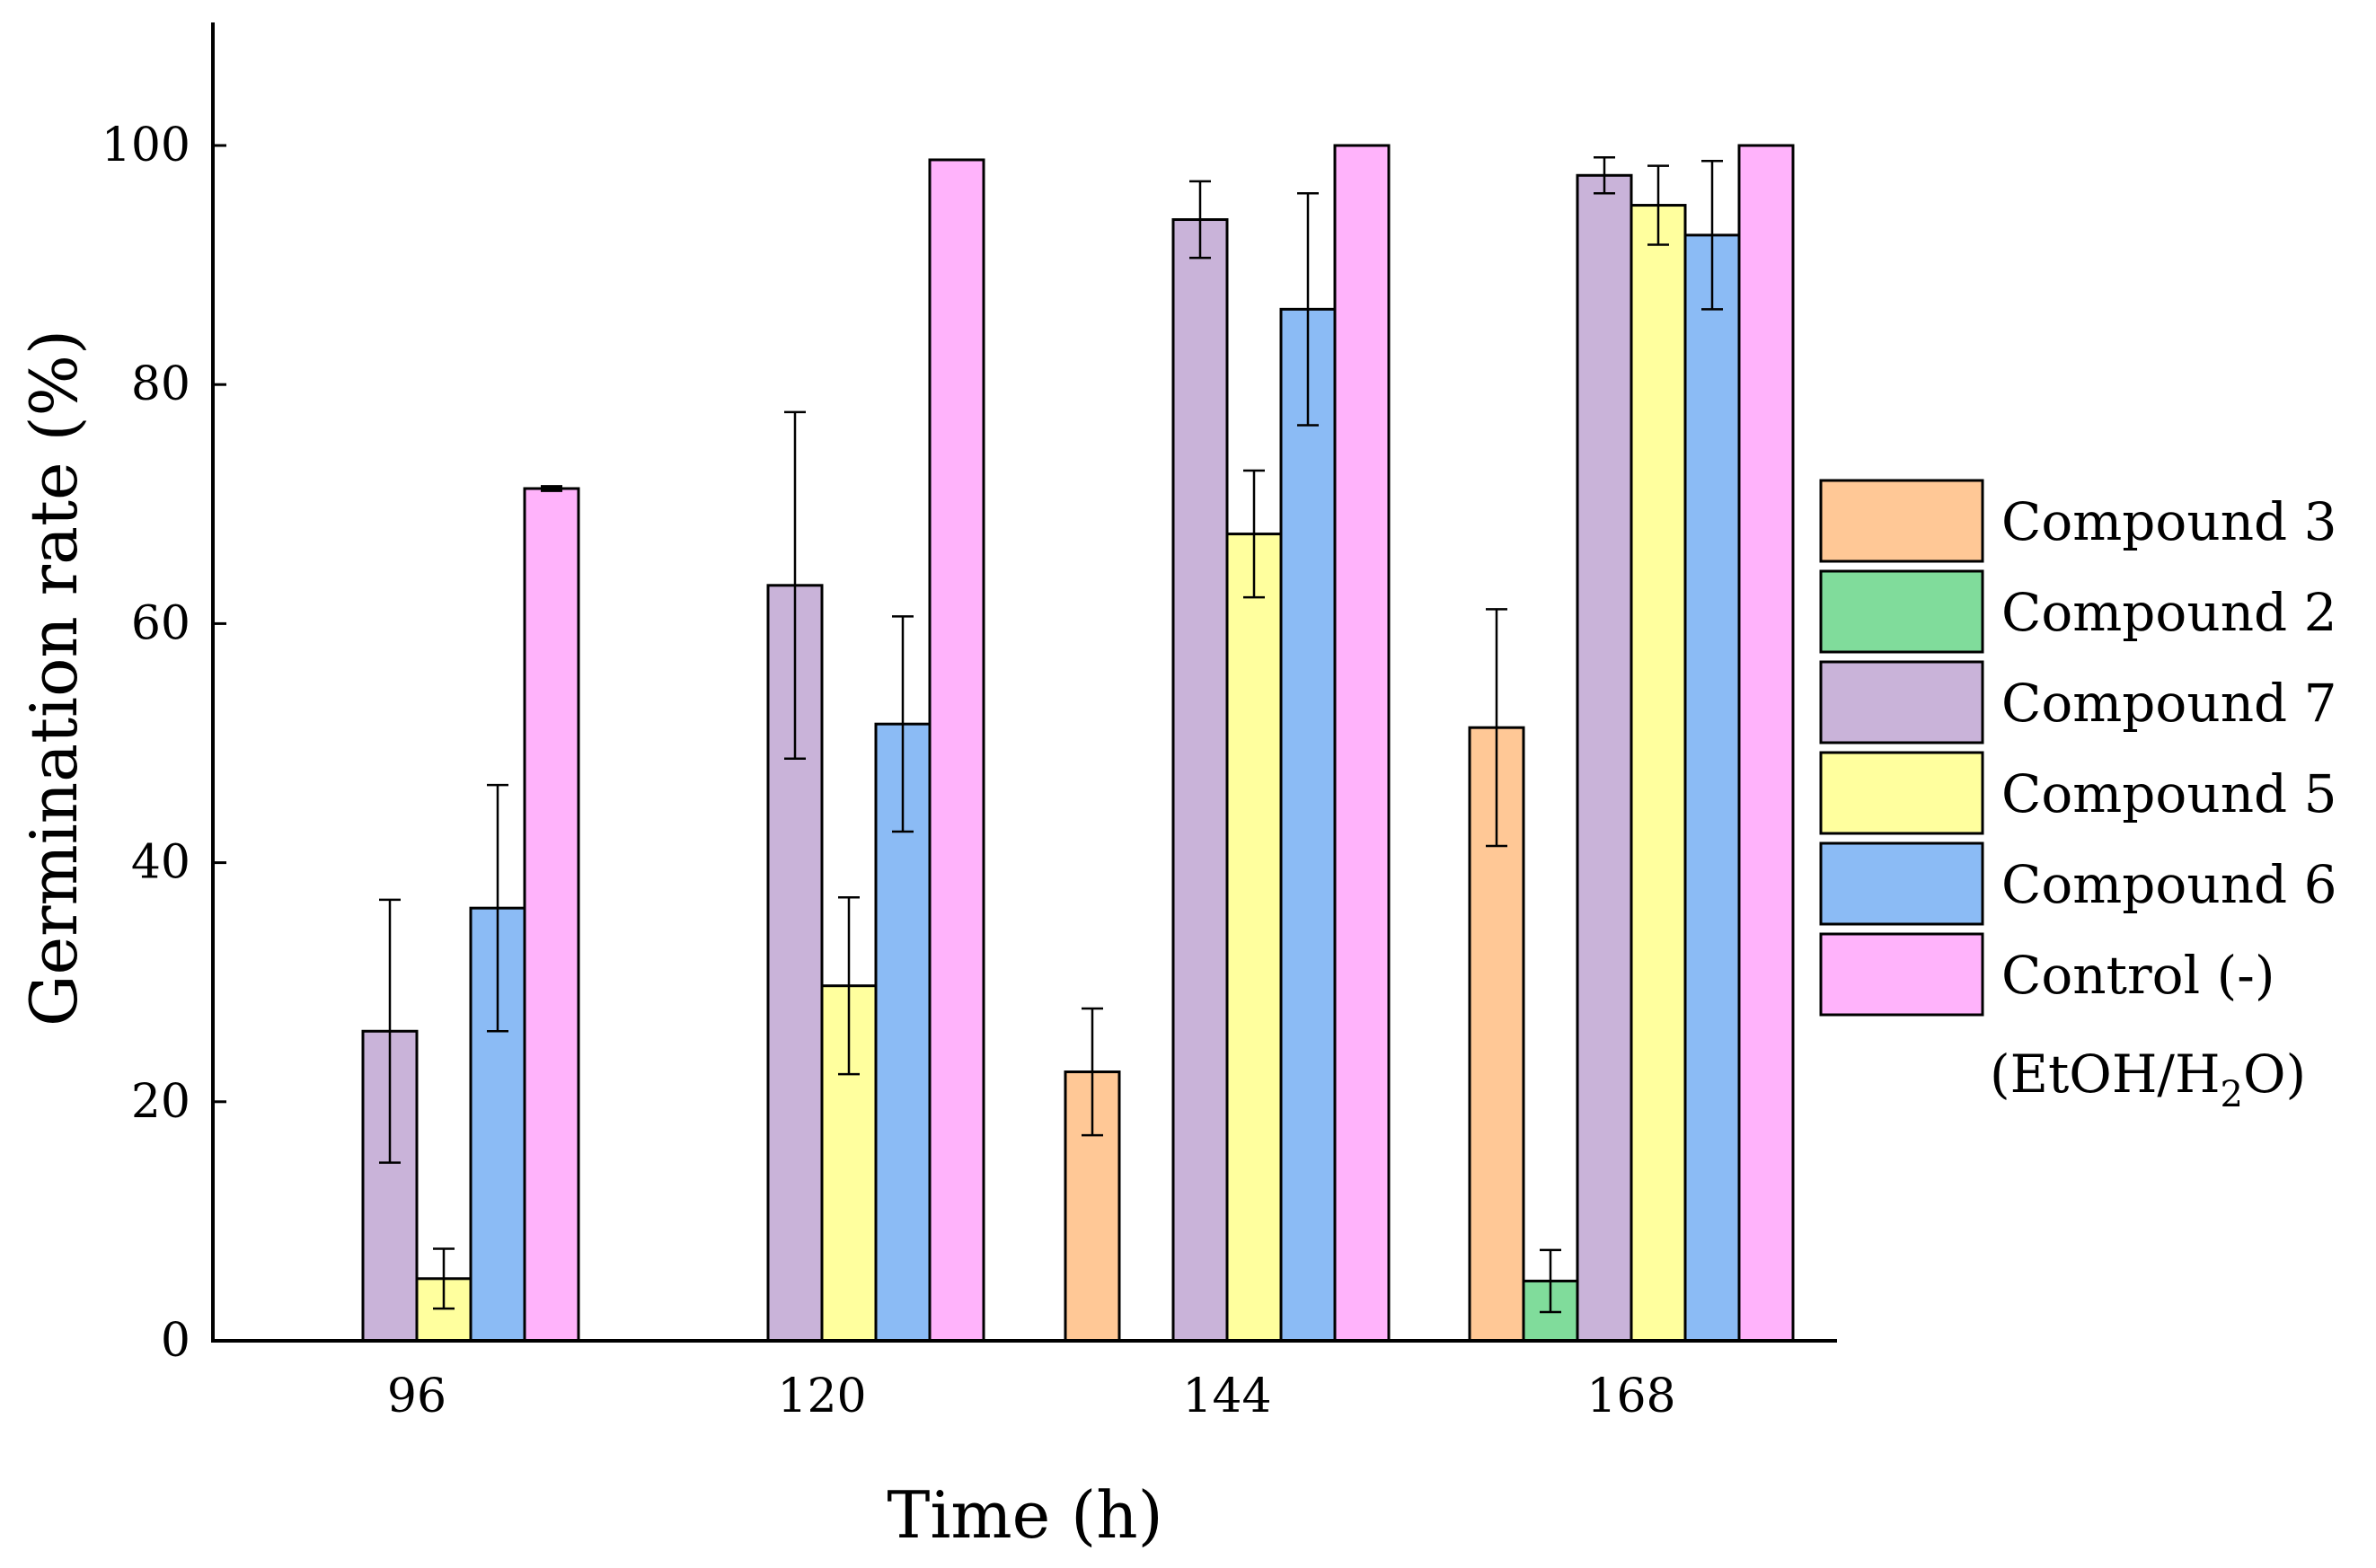 This screenshot has width=2376, height=1568. What do you see at coordinates (1227, 1396) in the screenshot?
I see `x-tick-label: 144` at bounding box center [1227, 1396].